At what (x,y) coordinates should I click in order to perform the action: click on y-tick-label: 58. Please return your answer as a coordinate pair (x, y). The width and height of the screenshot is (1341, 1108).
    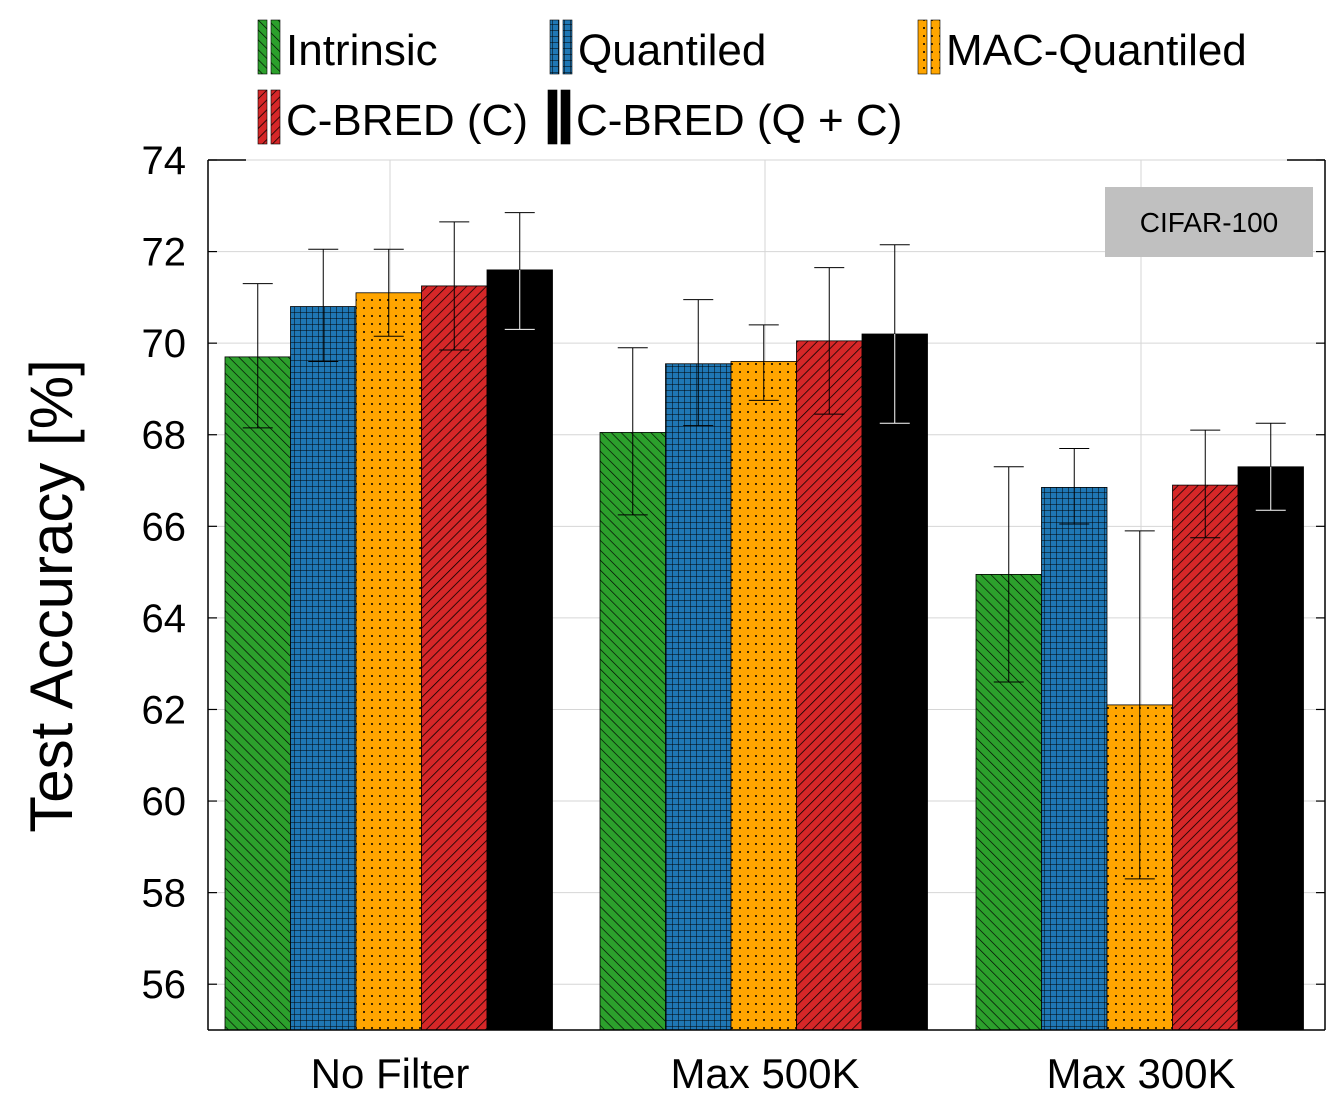
    Looking at the image, I should click on (164, 894).